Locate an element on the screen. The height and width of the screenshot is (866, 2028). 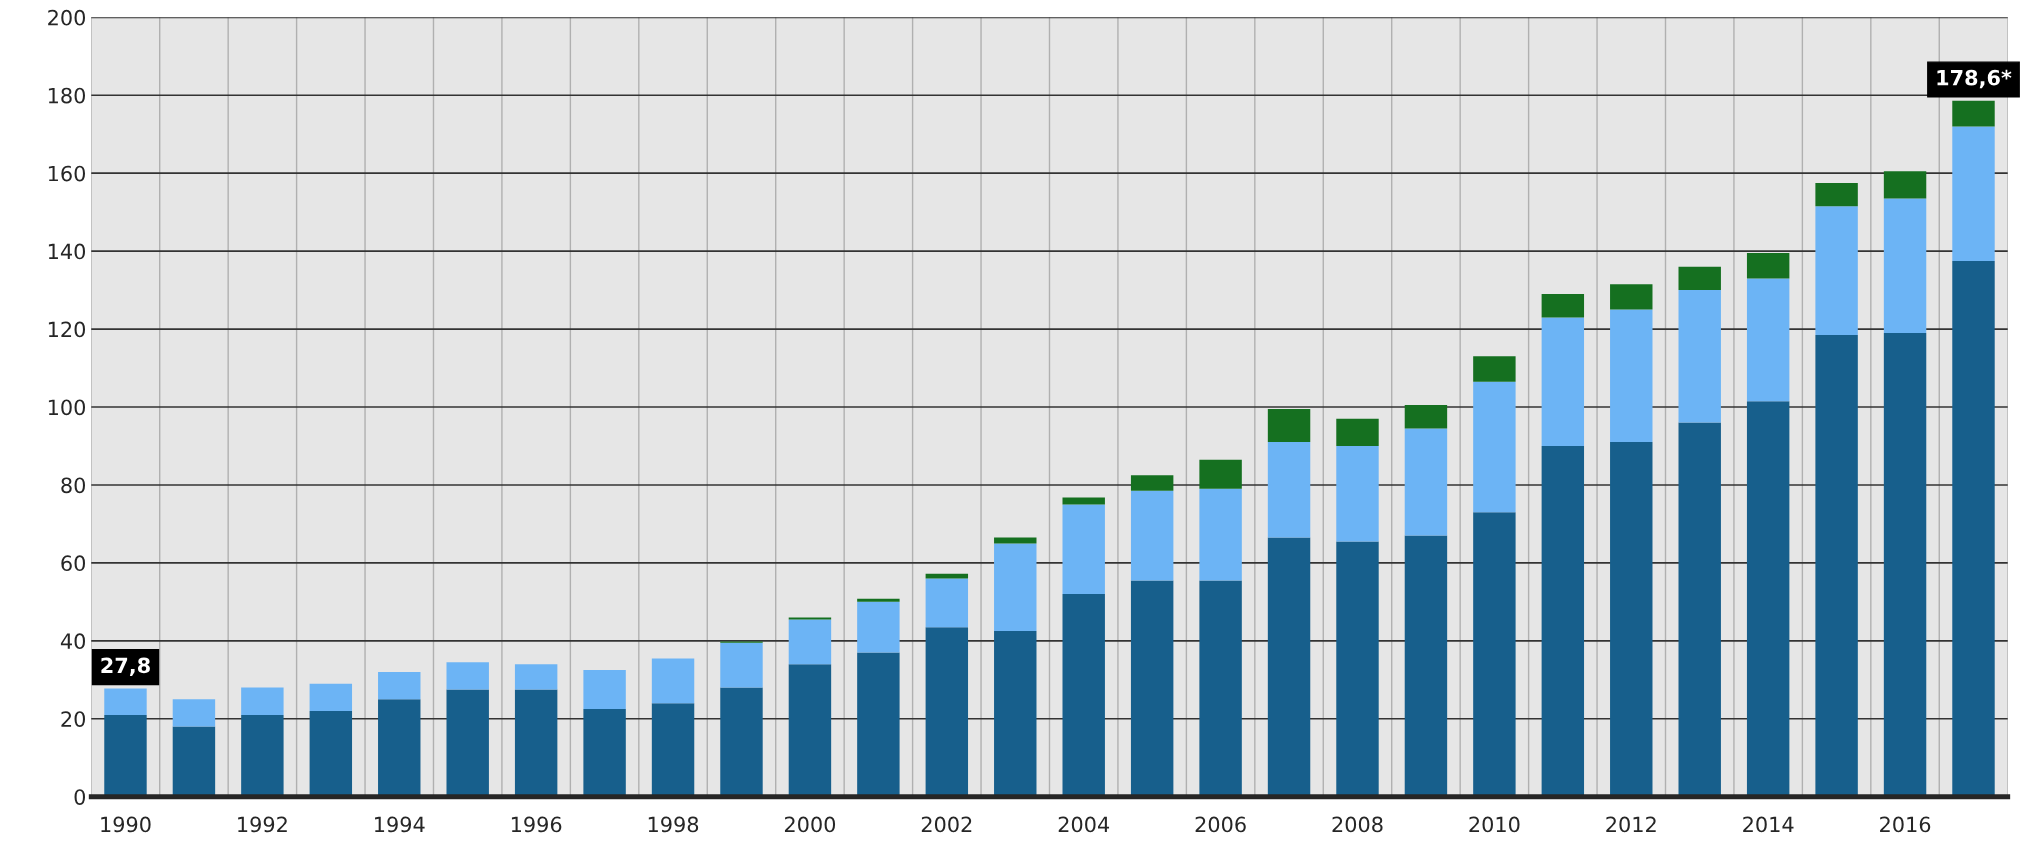
y-tick-label: 100 is located at coordinates (67, 407).